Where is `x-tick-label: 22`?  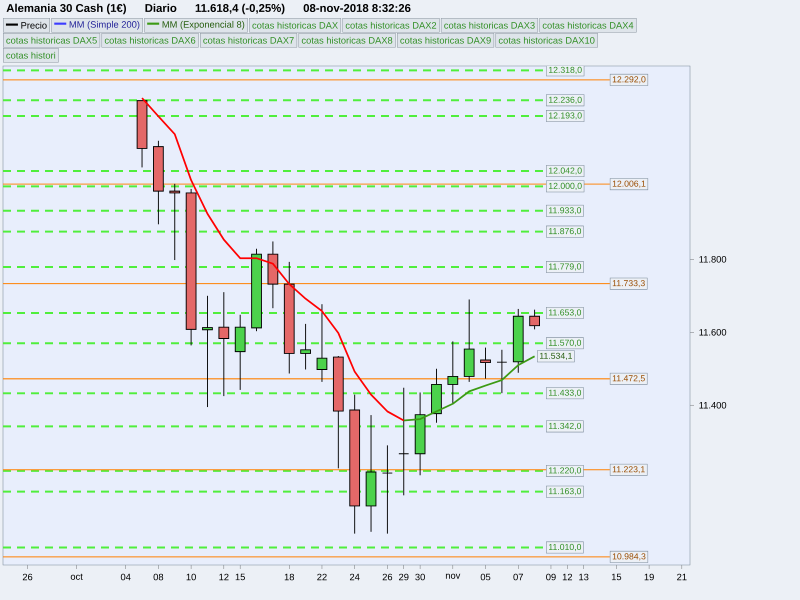
x-tick-label: 22 is located at coordinates (322, 577).